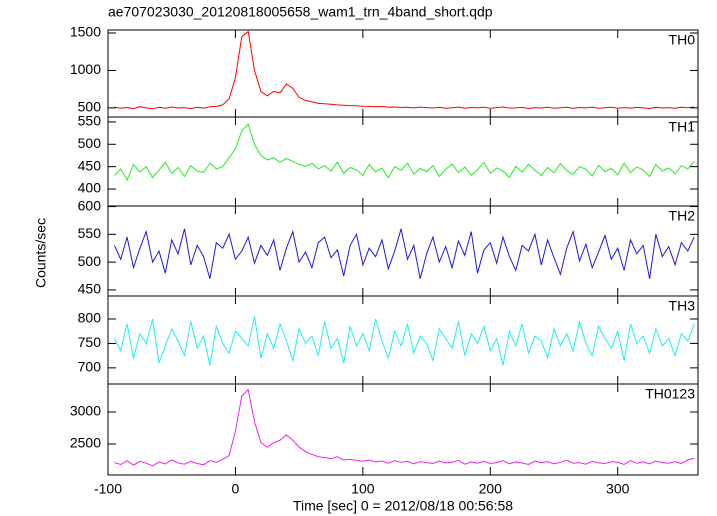 The image size is (717, 516). What do you see at coordinates (85, 443) in the screenshot?
I see `y-tick-label: 2500` at bounding box center [85, 443].